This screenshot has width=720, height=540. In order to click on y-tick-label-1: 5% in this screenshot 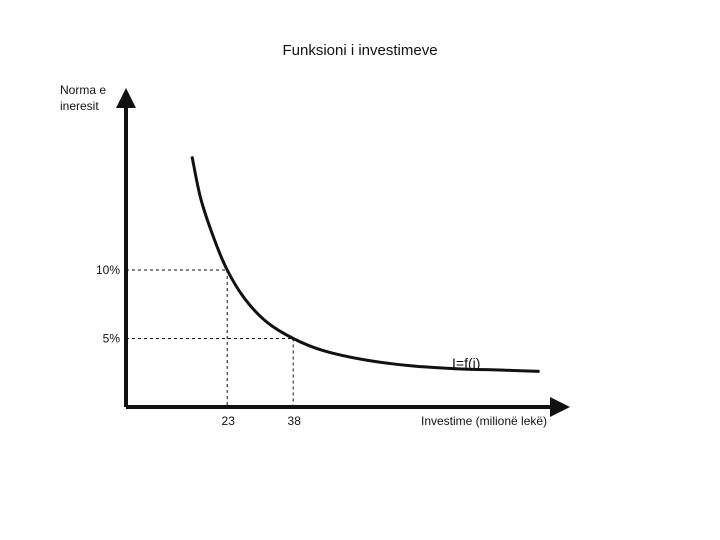, I will do `click(112, 339)`.